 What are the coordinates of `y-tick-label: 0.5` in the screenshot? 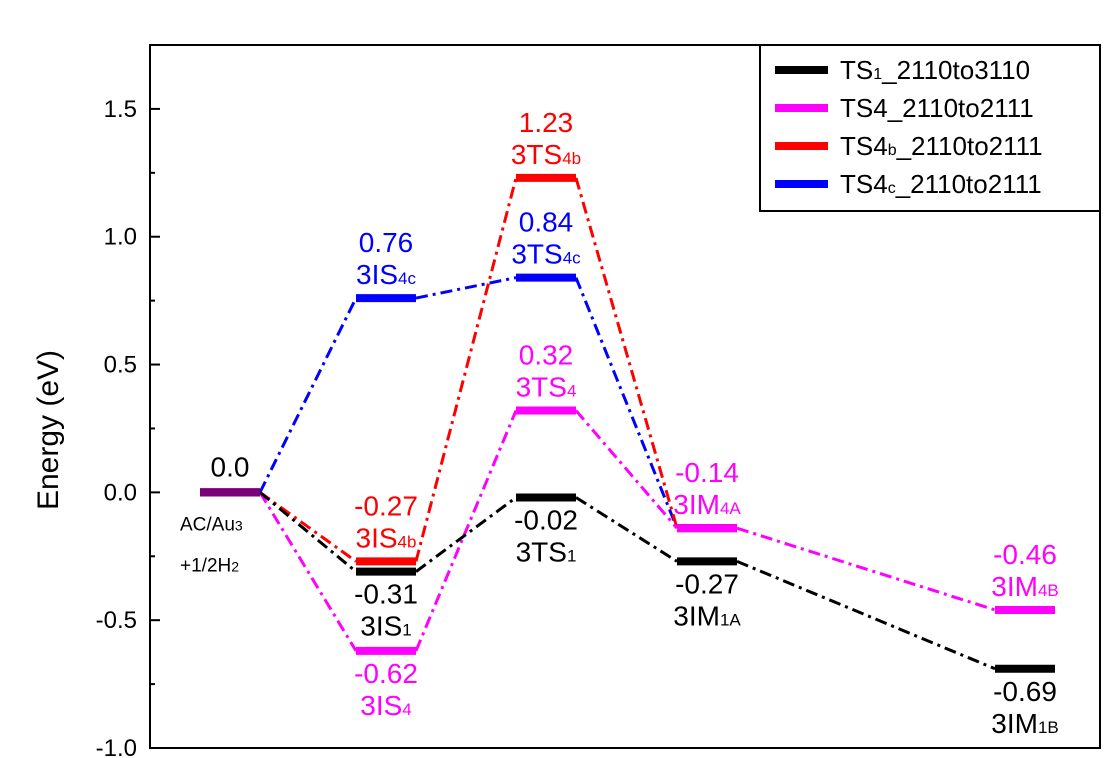 It's located at (120, 365).